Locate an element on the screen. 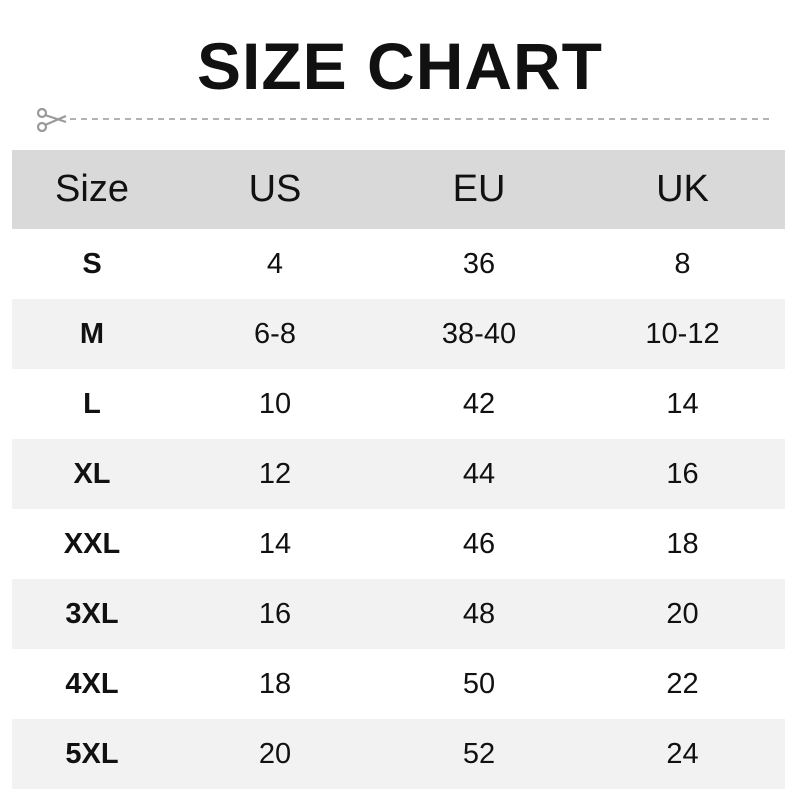 Image resolution: width=800 pixels, height=800 pixels. cell-us: 16 is located at coordinates (275, 613).